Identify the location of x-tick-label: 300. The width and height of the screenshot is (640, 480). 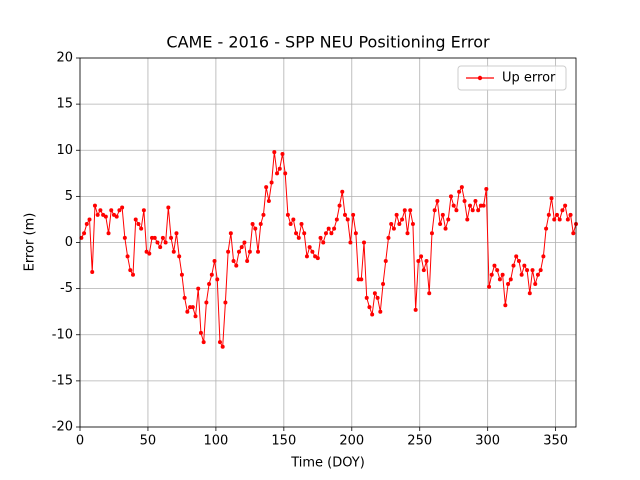
(487, 441).